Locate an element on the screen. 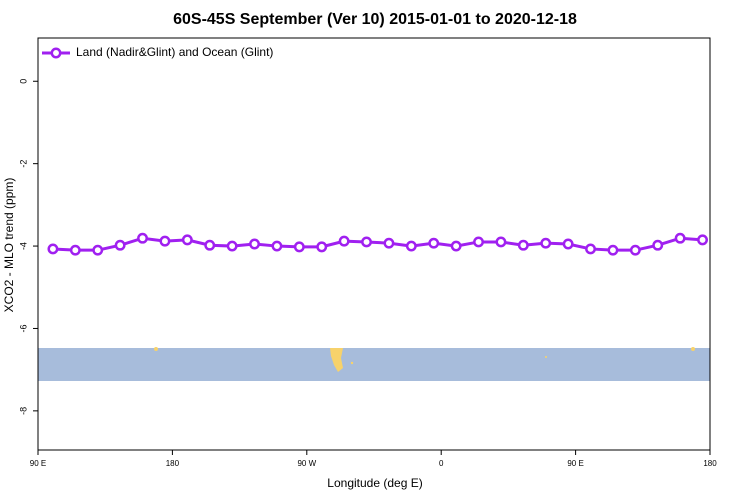 The image size is (750, 500). y-tick-label: 0 is located at coordinates (23, 81).